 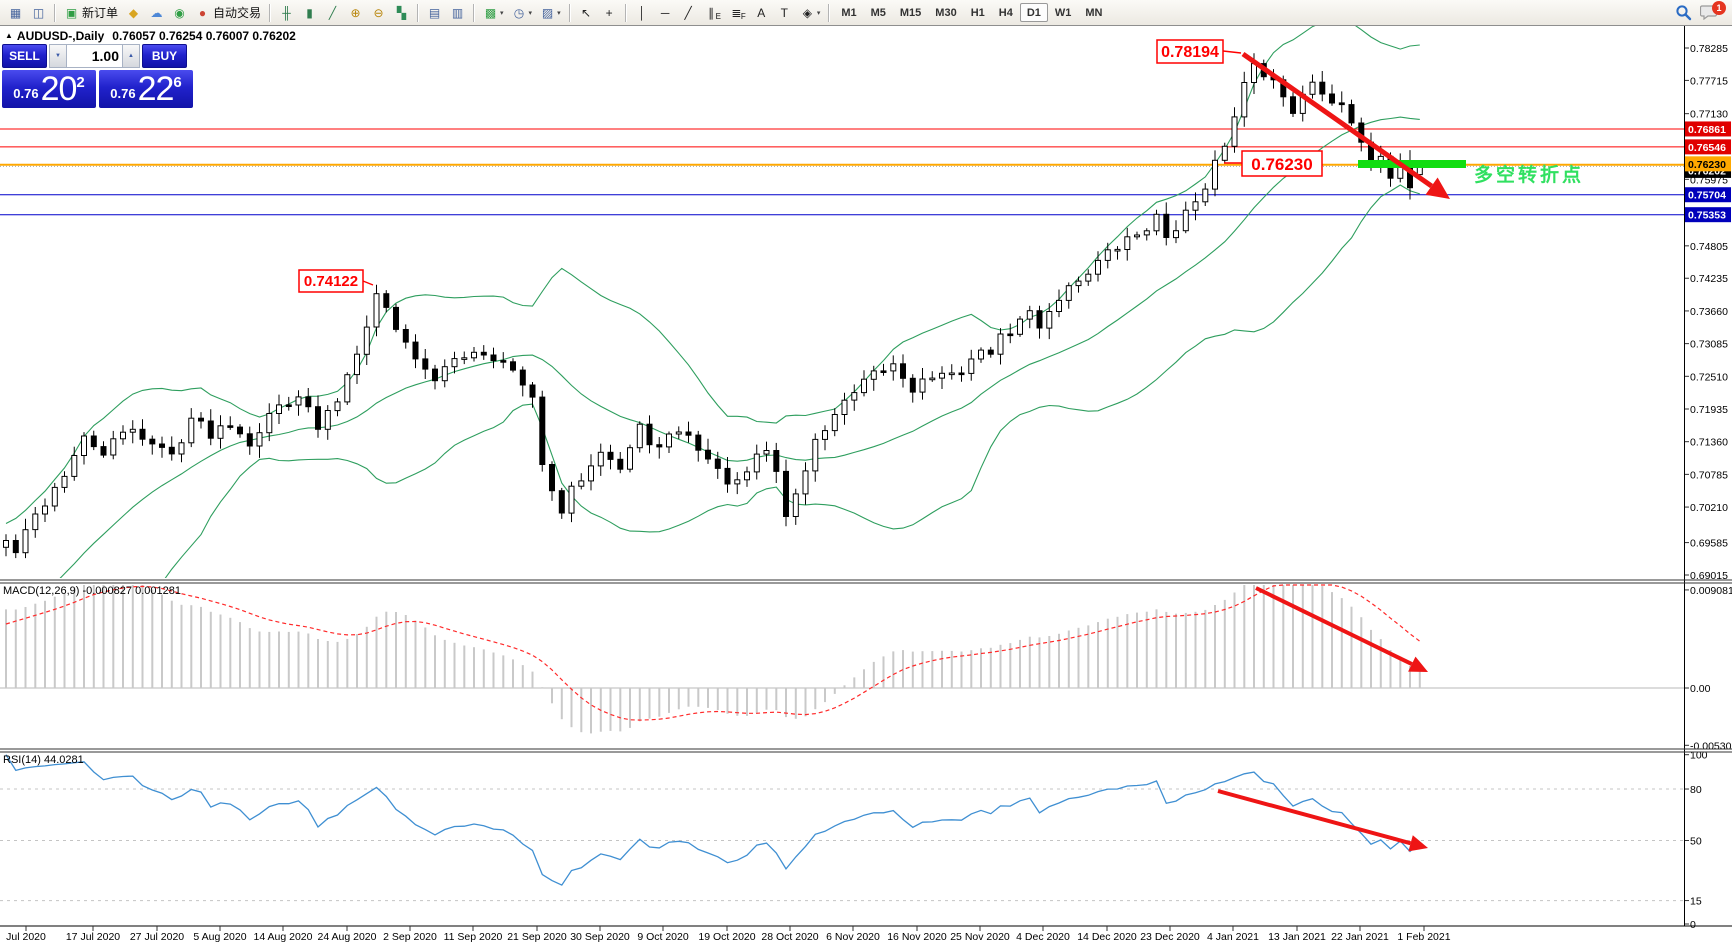 I want to click on equidistant-channel-button: ∥ E, so click(x=712, y=13).